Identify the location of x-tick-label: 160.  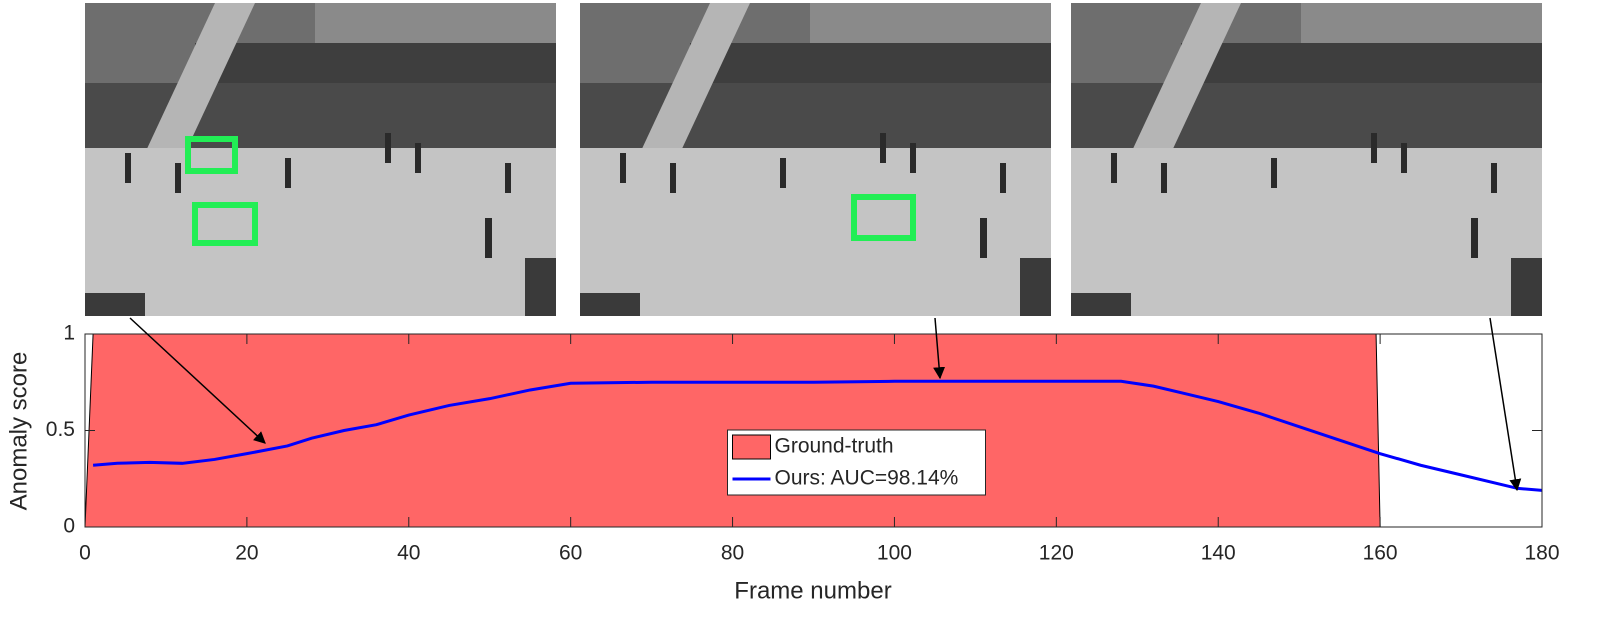
(1380, 553).